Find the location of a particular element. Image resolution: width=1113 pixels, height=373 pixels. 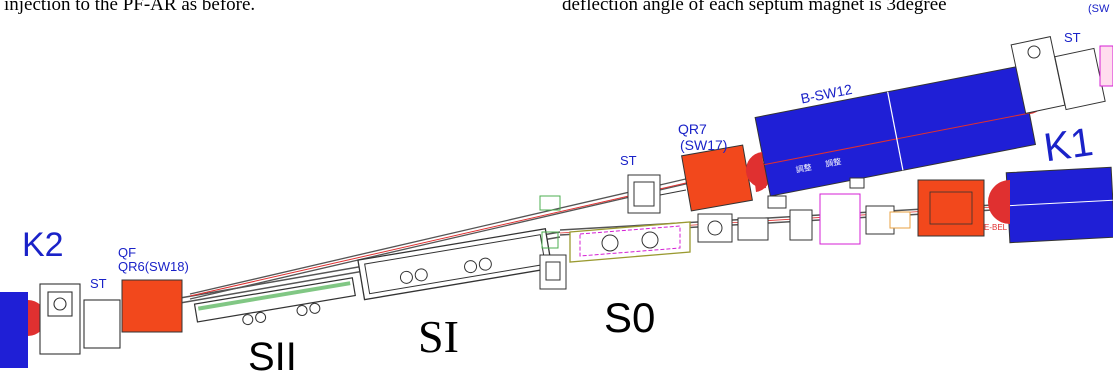

k1-kicker is located at coordinates (1059, 205).